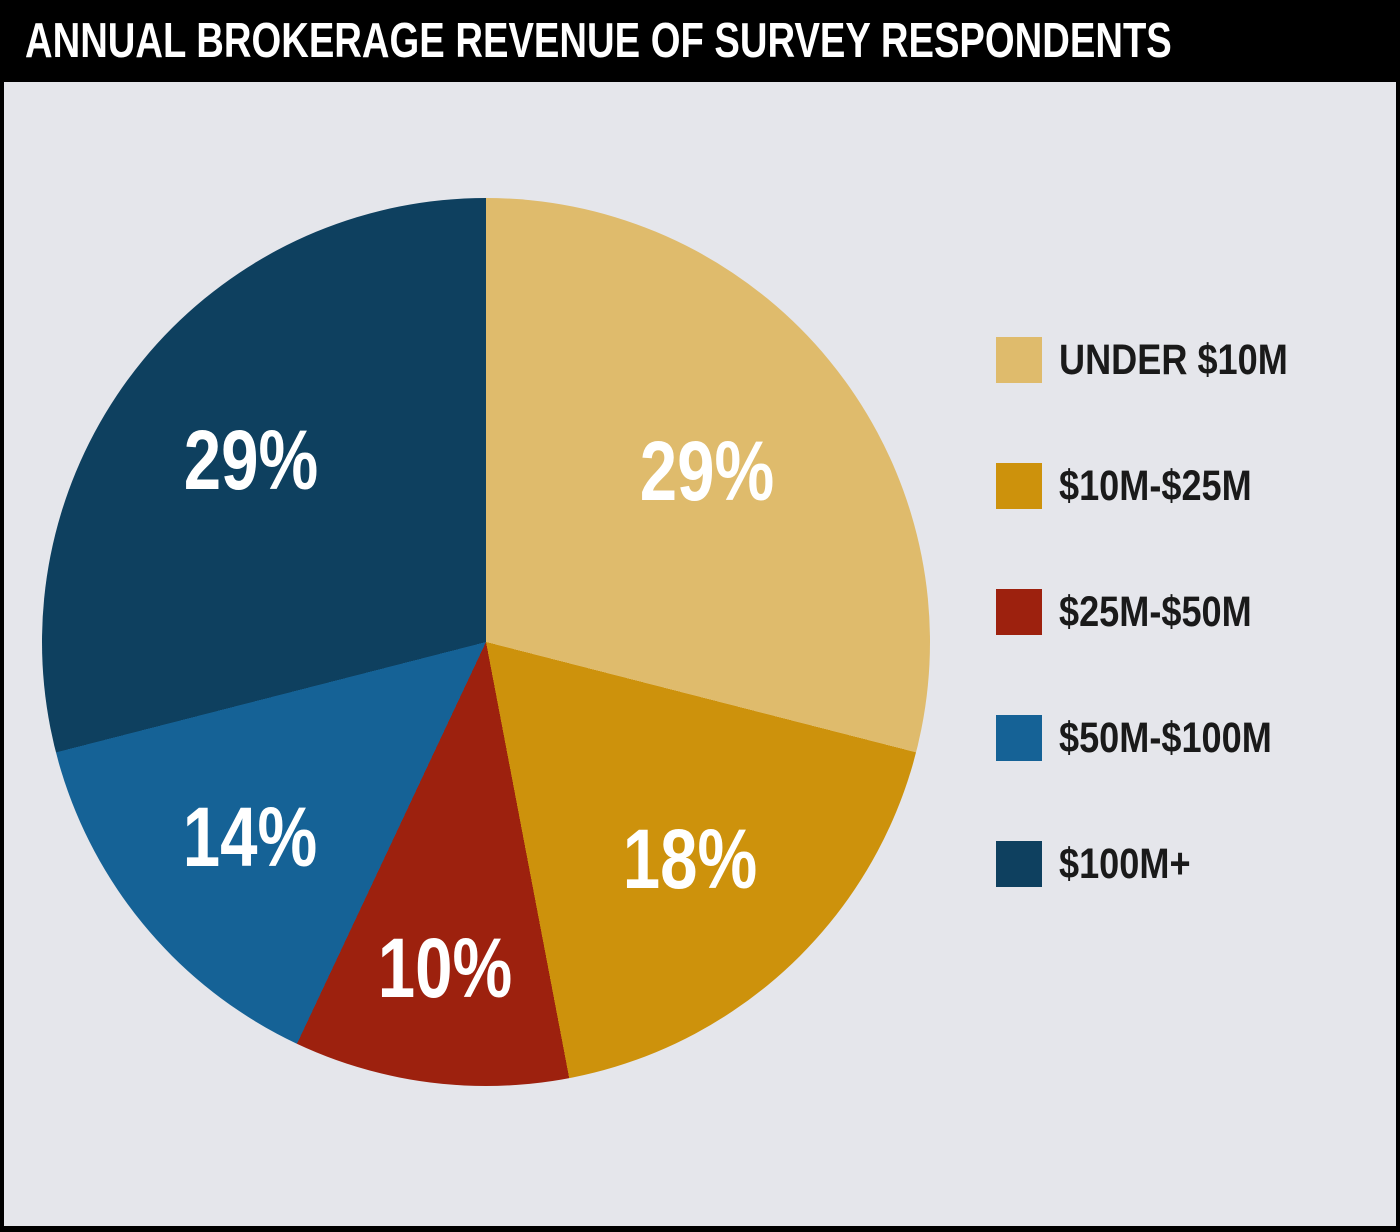  Describe the element at coordinates (1155, 485) in the screenshot. I see `legend-label: $10M-$25M` at that location.